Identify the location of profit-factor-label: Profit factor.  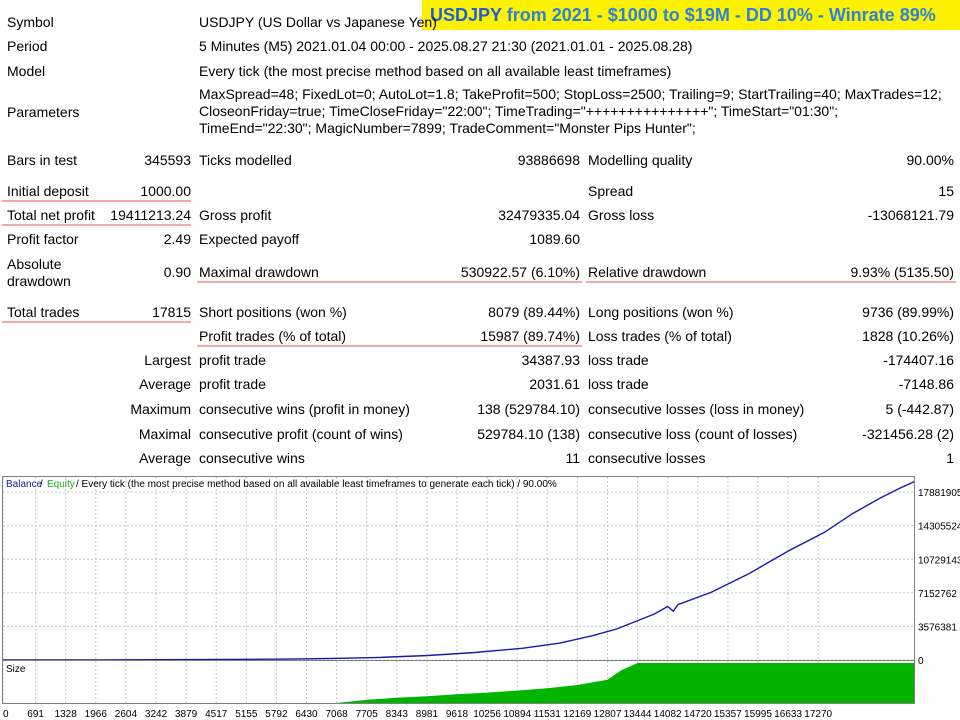
(43, 239).